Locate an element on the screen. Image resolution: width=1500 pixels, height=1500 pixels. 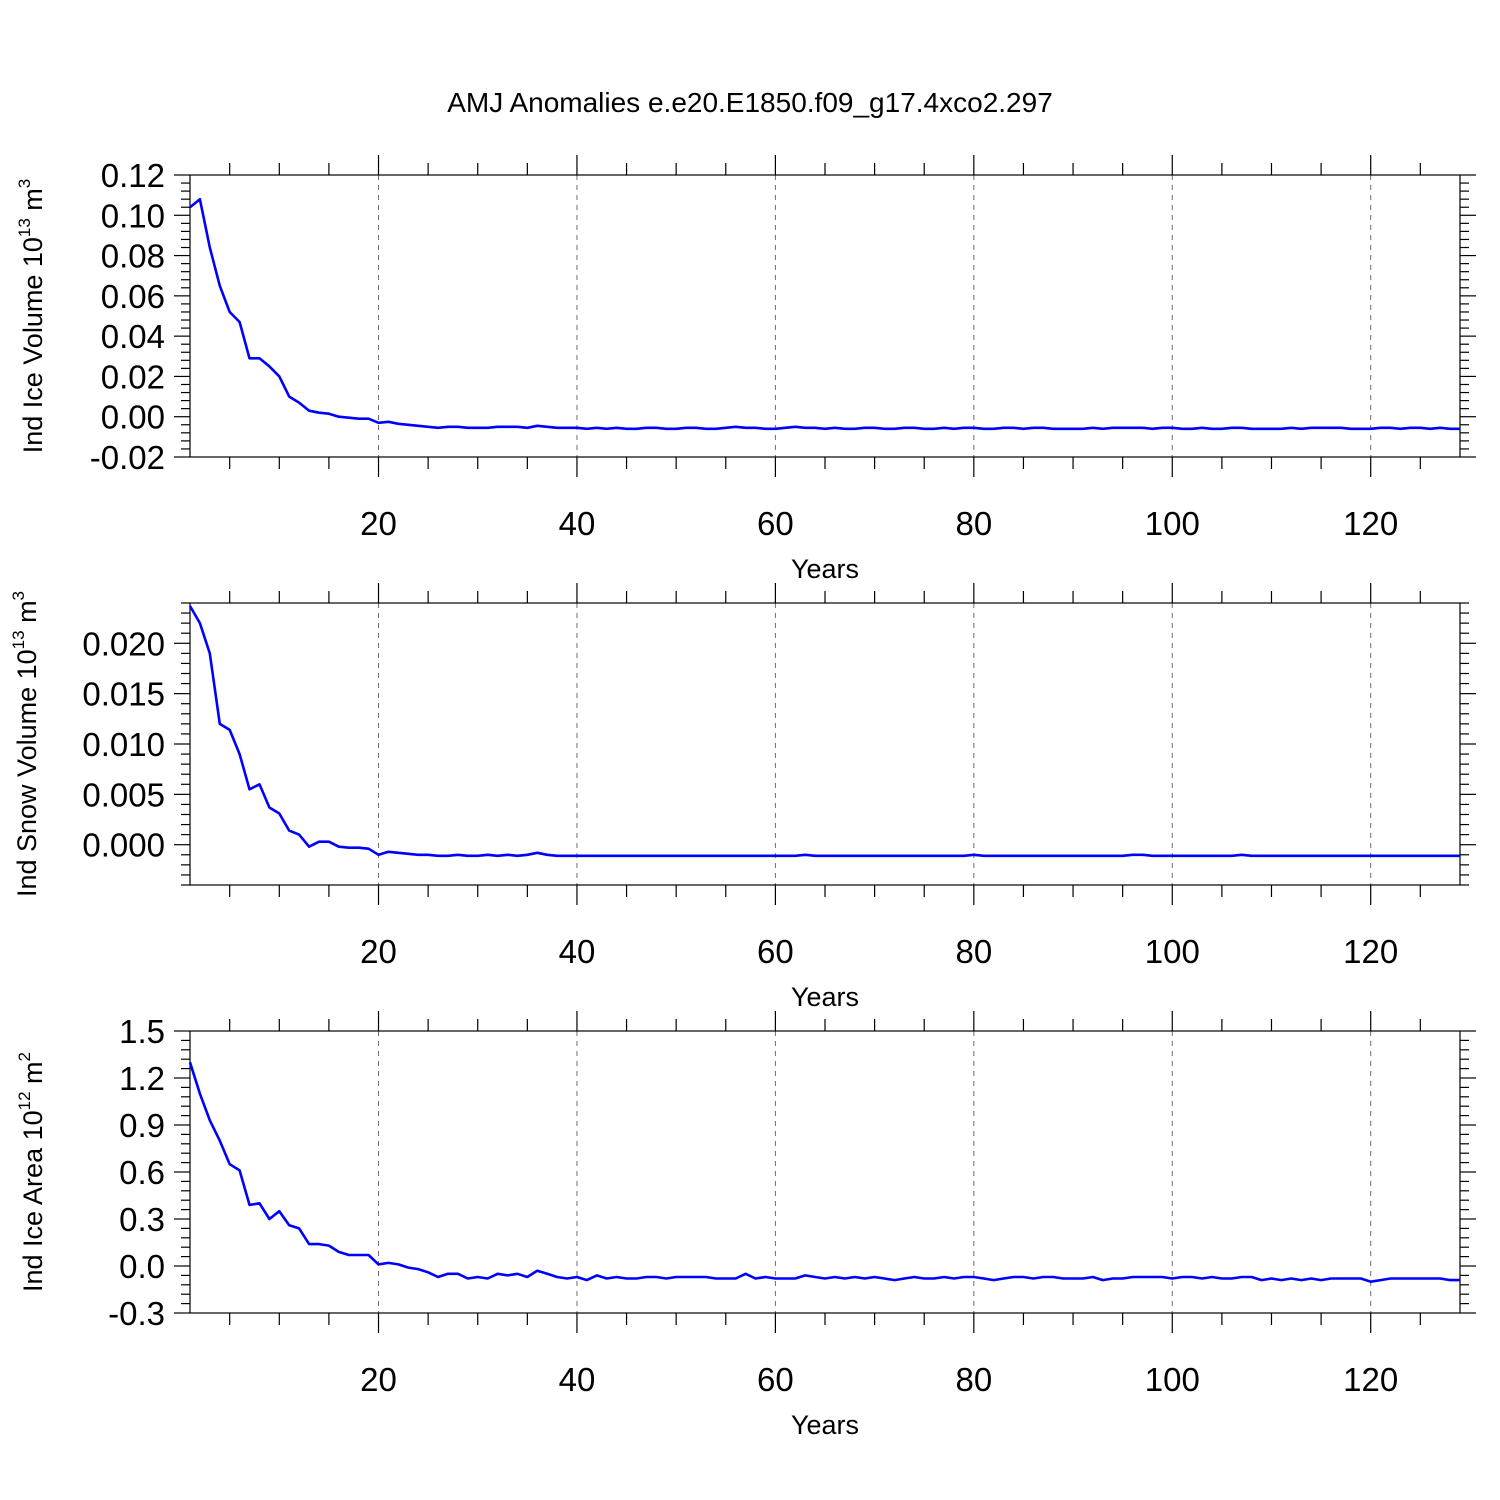
y-tick-label: 1.5 is located at coordinates (142, 1031).